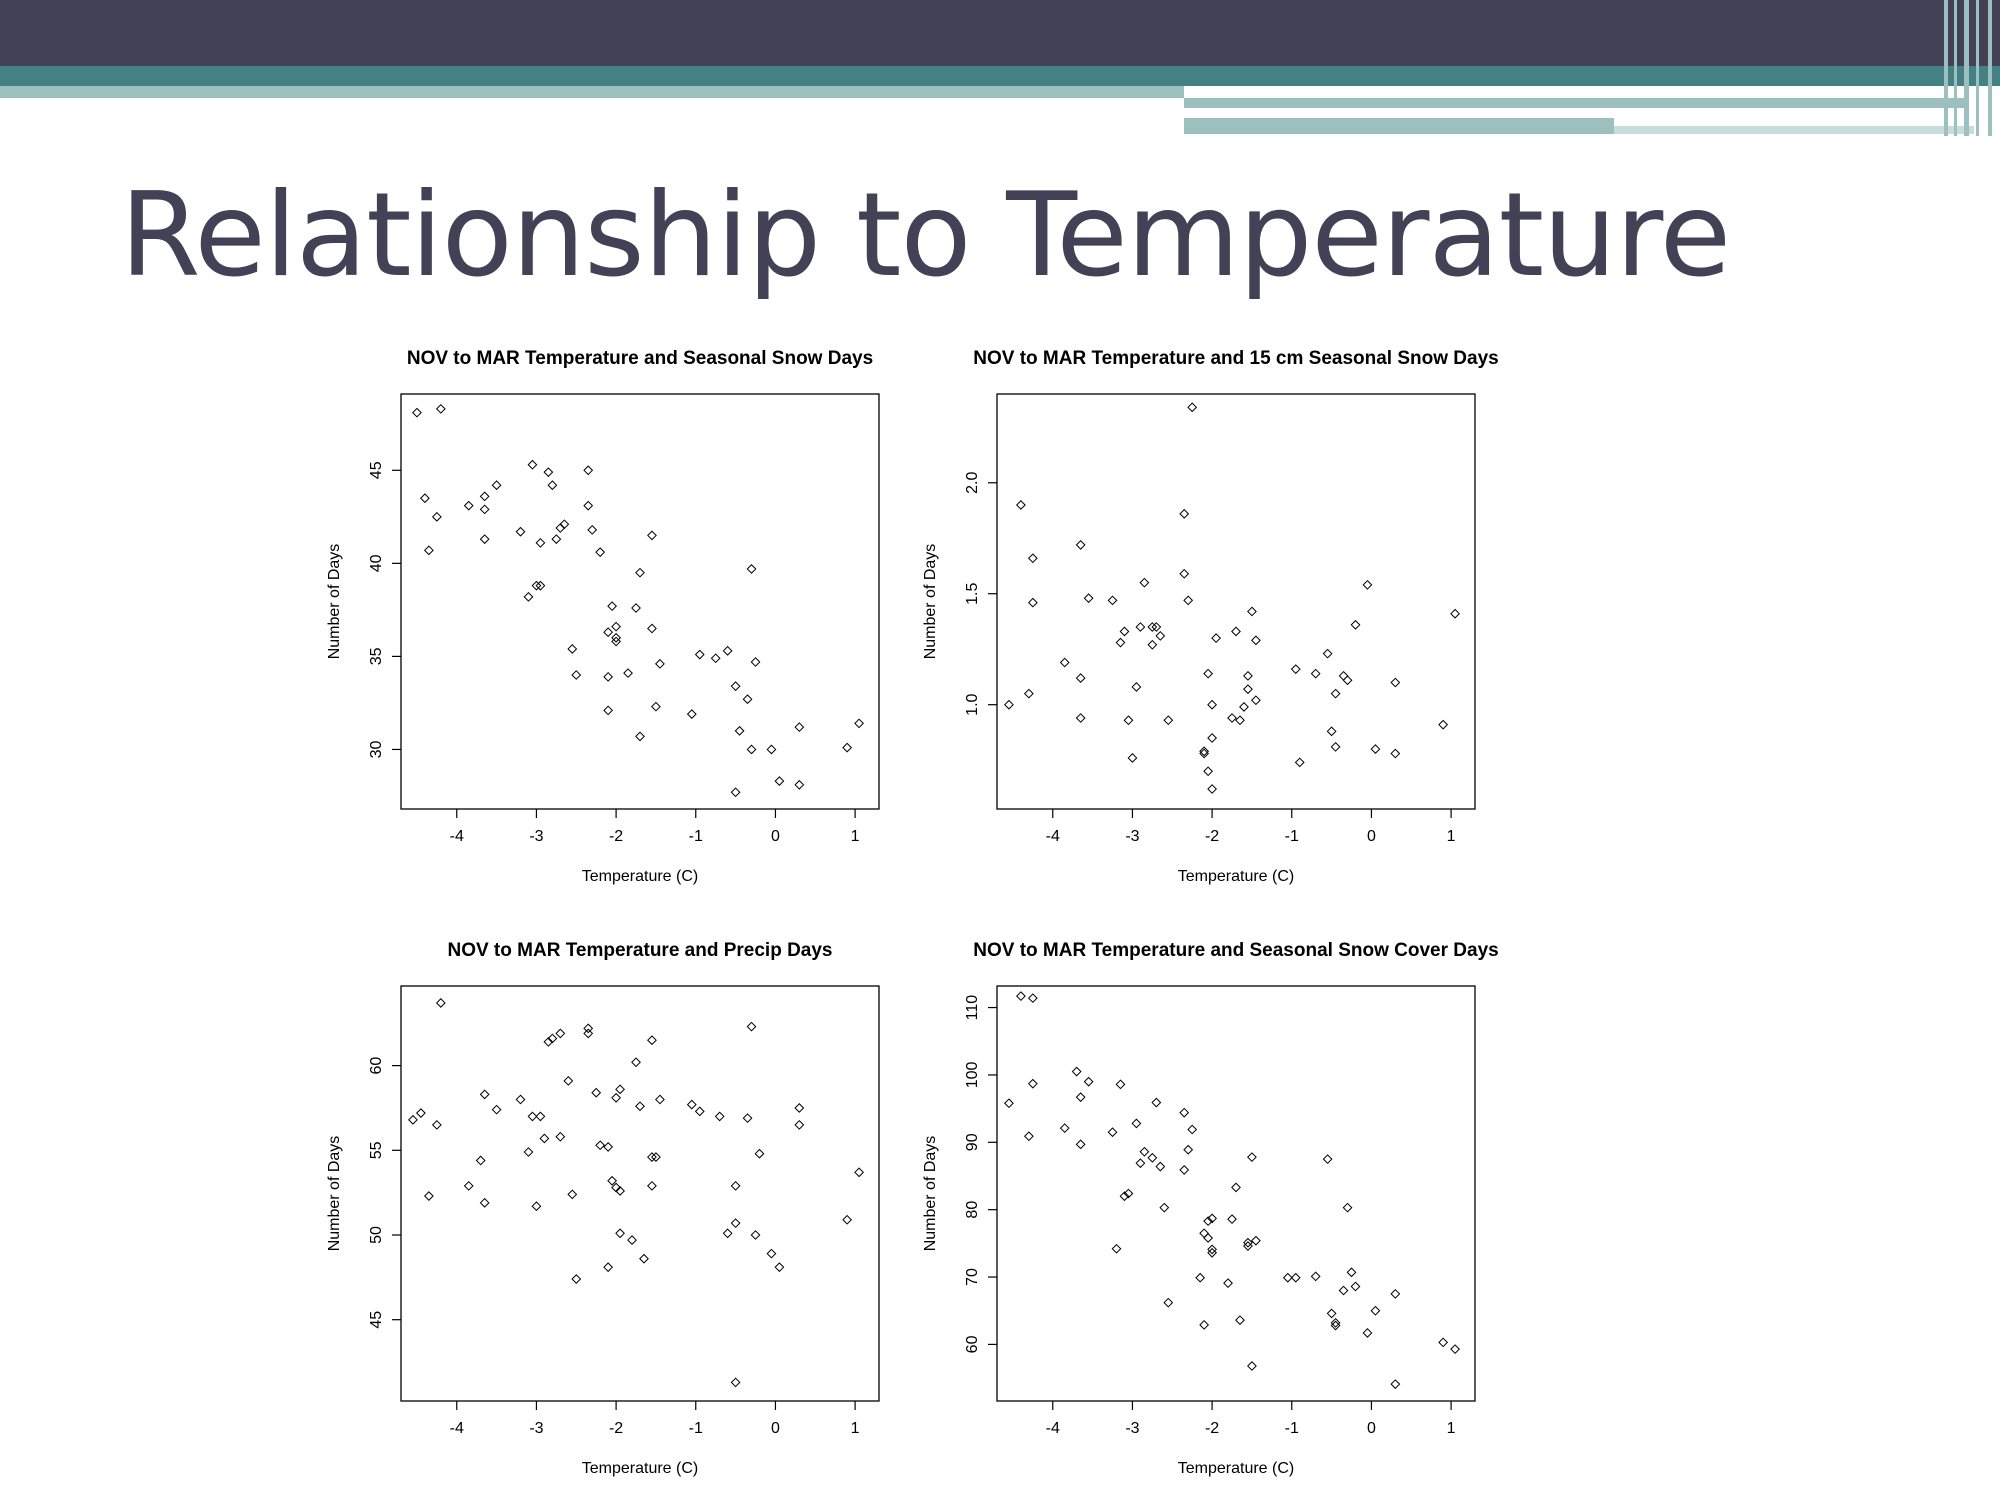 The image size is (2000, 1500). What do you see at coordinates (972, 1074) in the screenshot?
I see `y-tick-label: 100` at bounding box center [972, 1074].